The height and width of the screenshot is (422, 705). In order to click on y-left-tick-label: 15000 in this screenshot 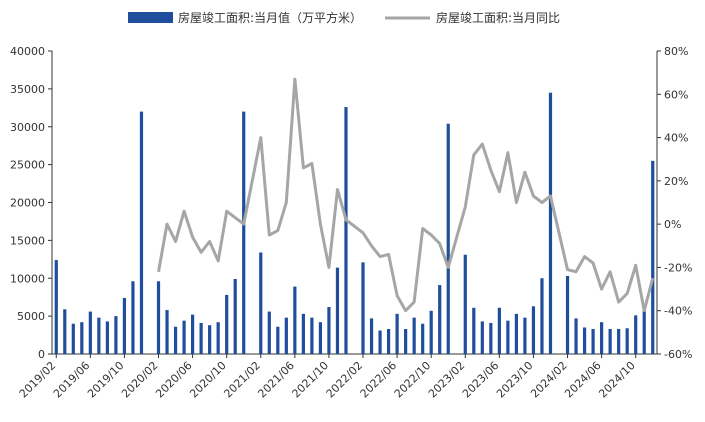, I will do `click(27, 240)`.